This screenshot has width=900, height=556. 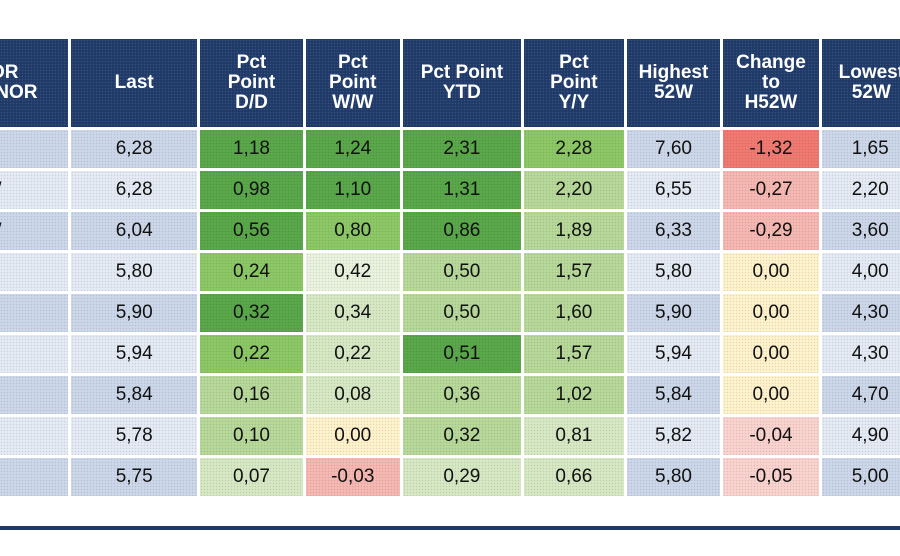 What do you see at coordinates (574, 102) in the screenshot?
I see `header-line: Y/Y` at bounding box center [574, 102].